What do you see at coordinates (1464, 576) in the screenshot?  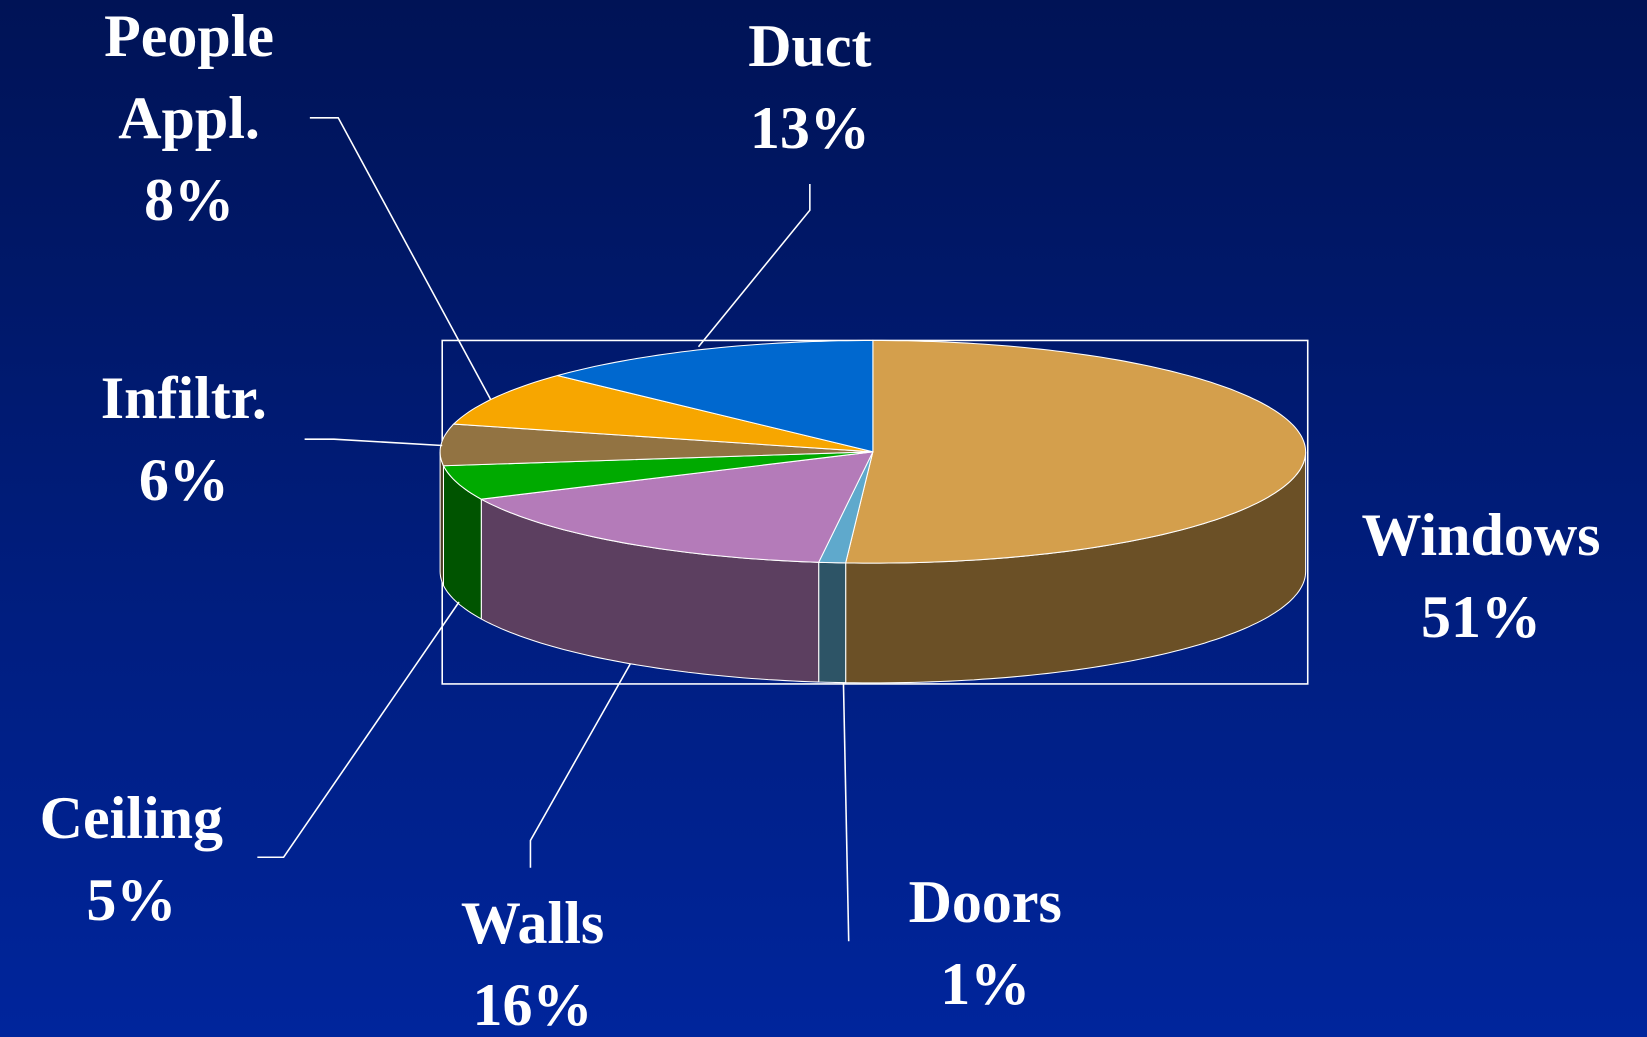 I see `slice-label: Windows 51%` at bounding box center [1464, 576].